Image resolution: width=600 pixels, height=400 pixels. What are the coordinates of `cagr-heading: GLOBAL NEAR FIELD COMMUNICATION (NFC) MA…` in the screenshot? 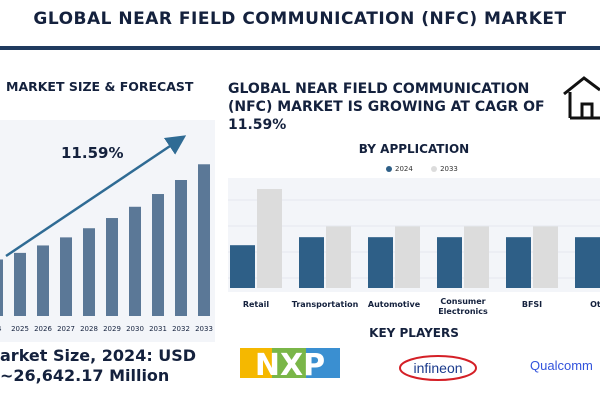 It's located at (386, 107).